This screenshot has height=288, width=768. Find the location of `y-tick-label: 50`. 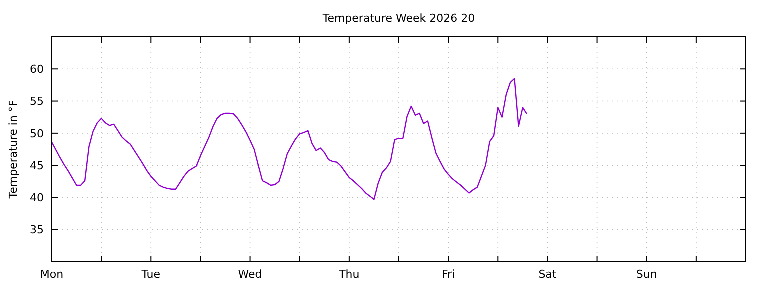

y-tick-label: 50 is located at coordinates (37, 133).